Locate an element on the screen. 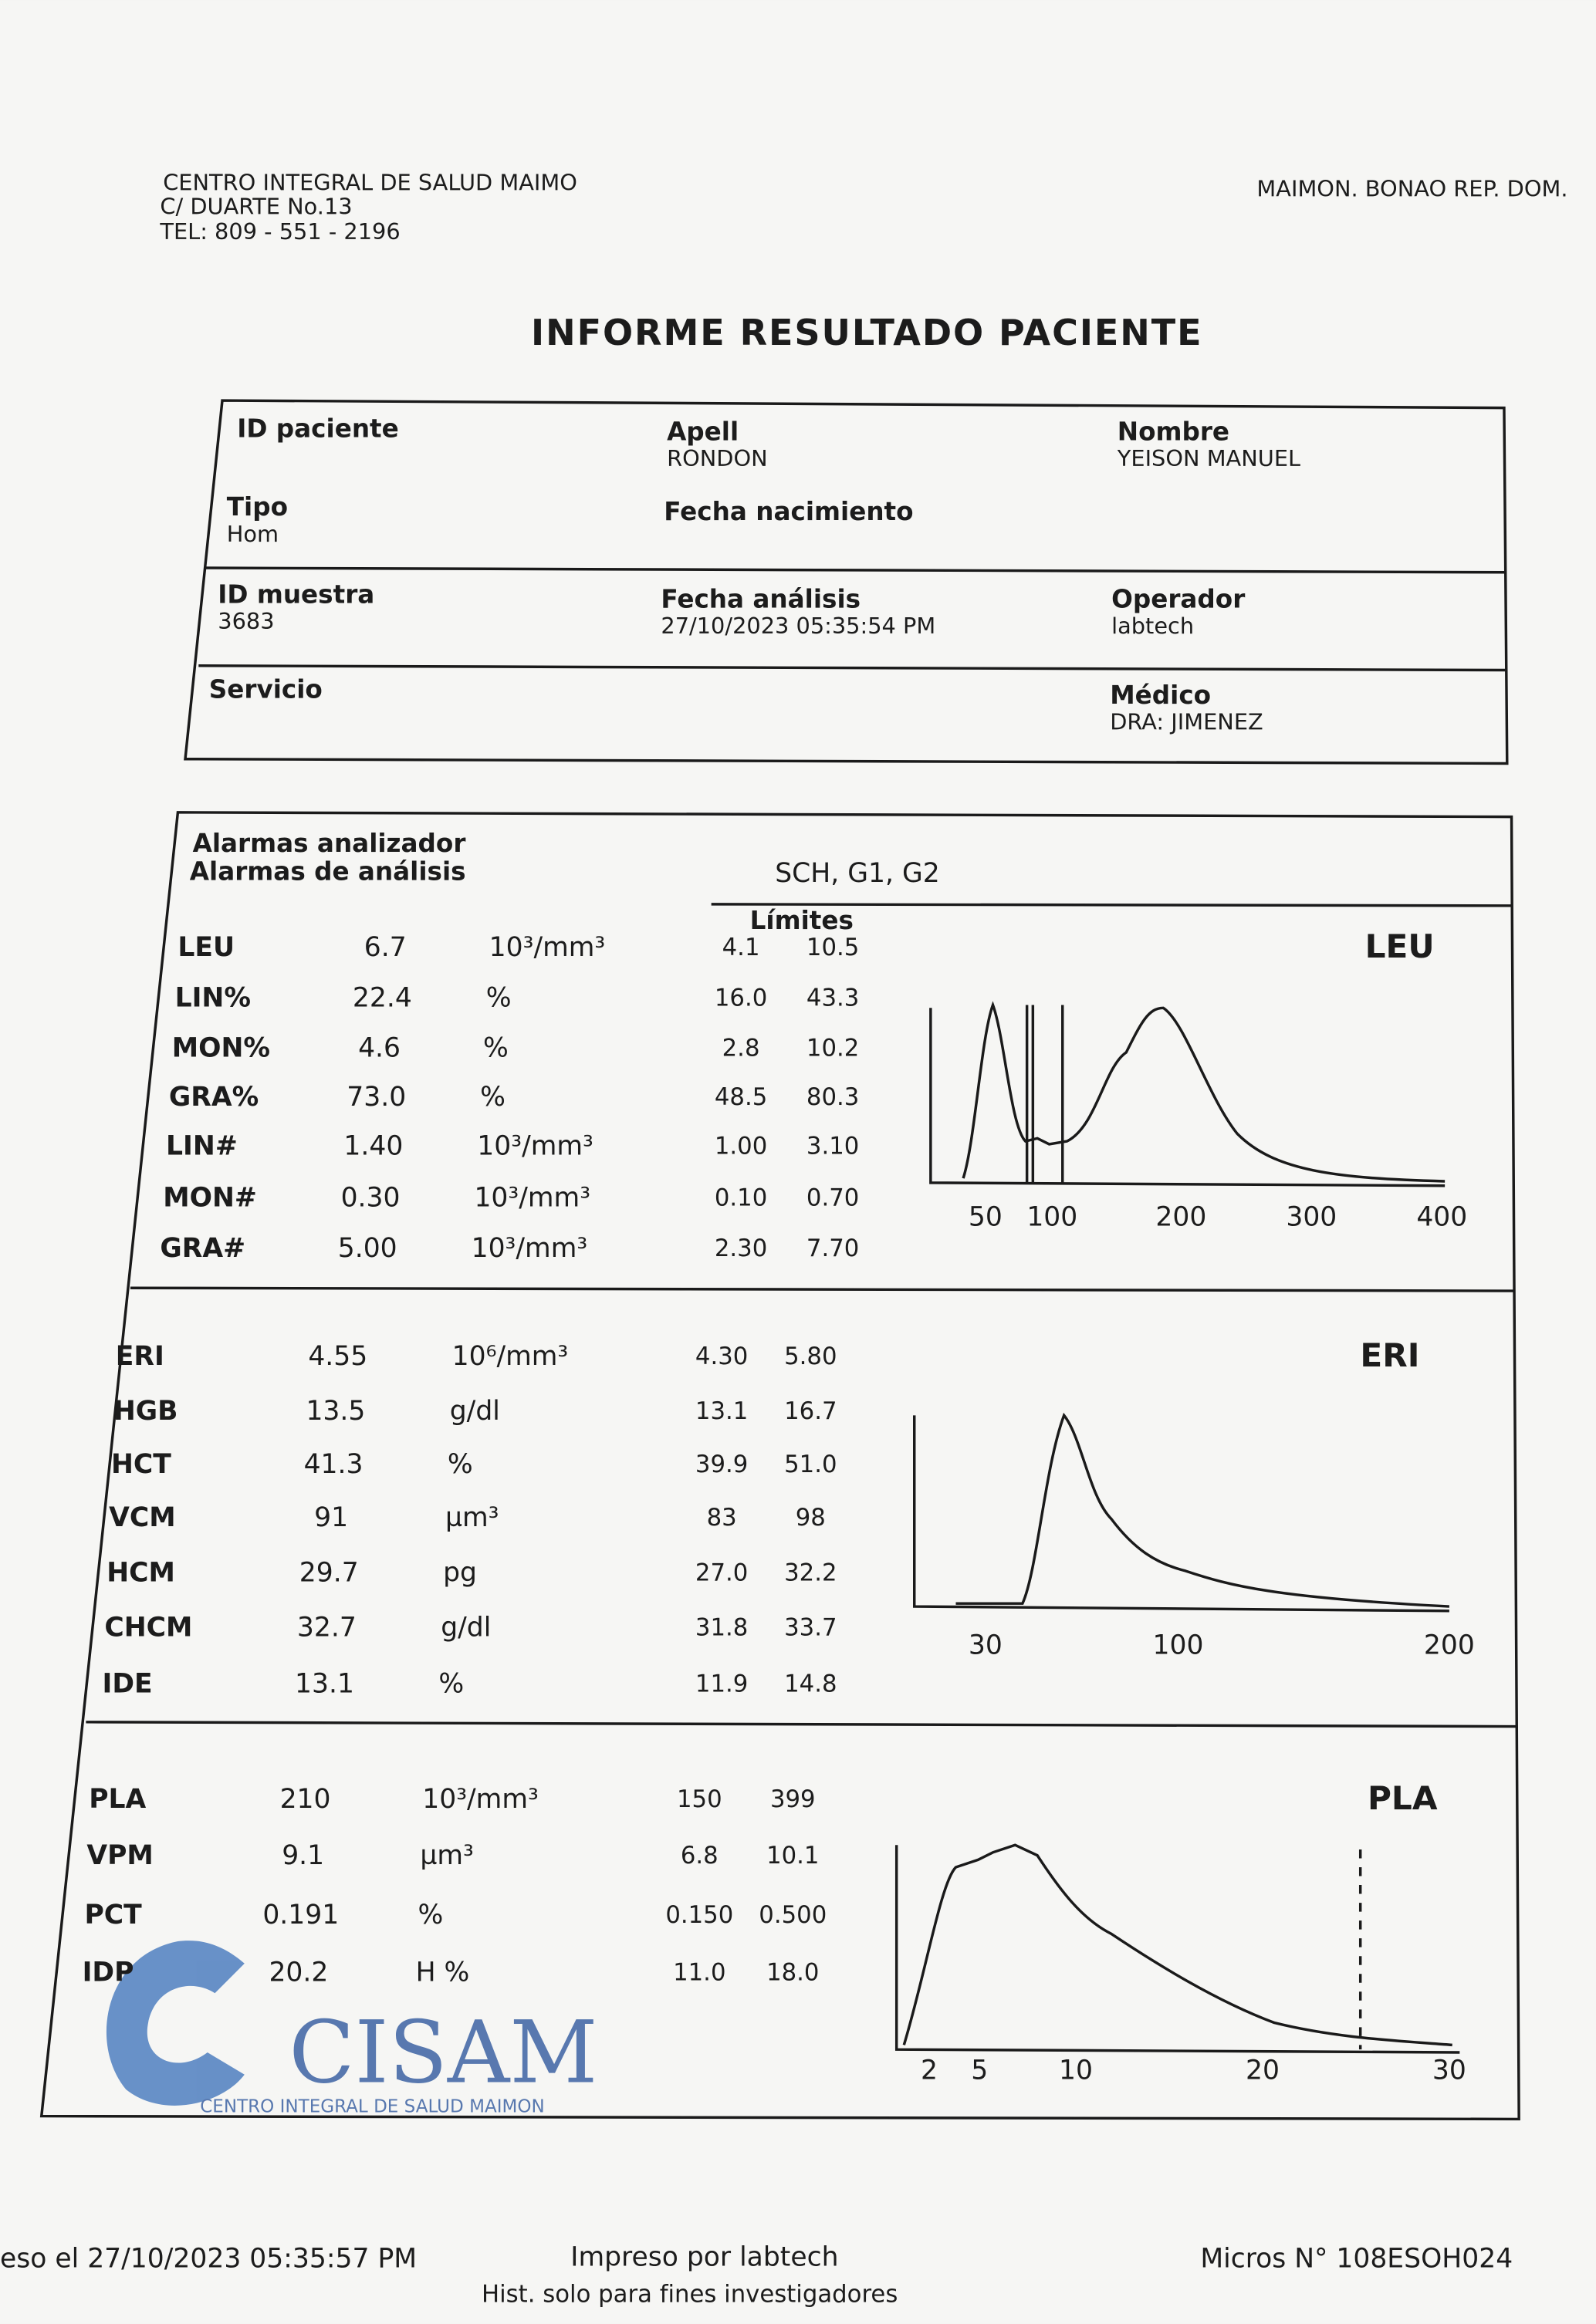 Image resolution: width=1596 pixels, height=2324 pixels. param-value: 5.00 is located at coordinates (368, 1248).